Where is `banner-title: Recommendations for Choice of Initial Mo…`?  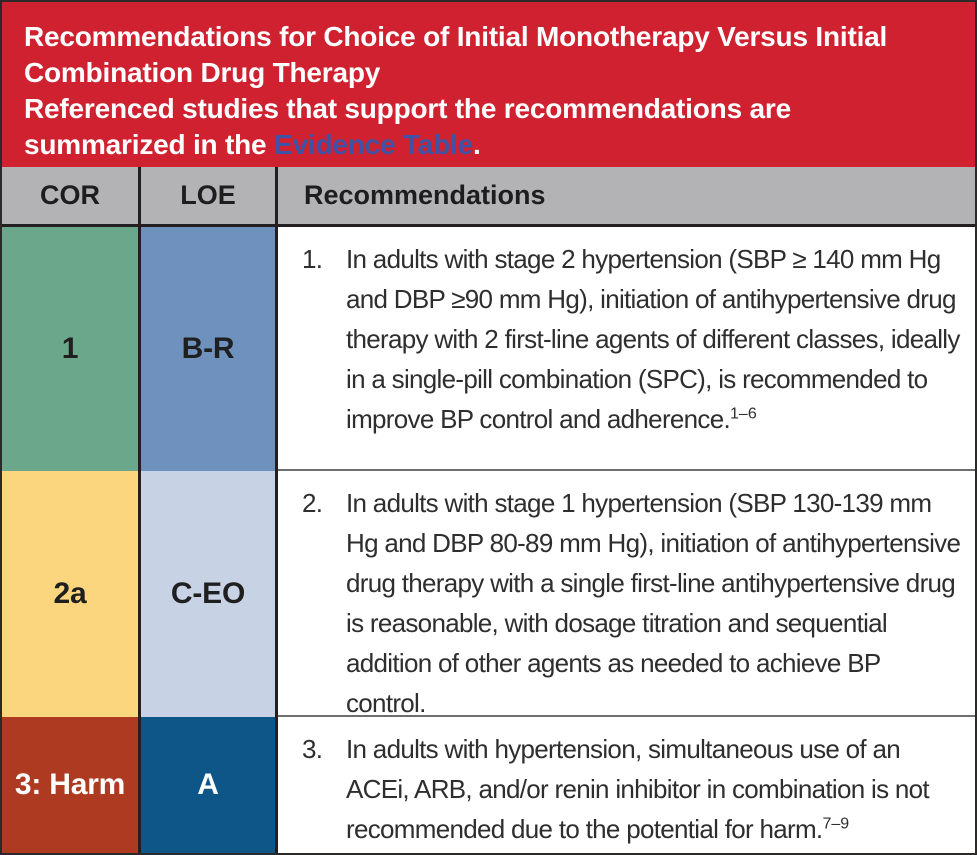 banner-title: Recommendations for Choice of Initial Mo… is located at coordinates (488, 55).